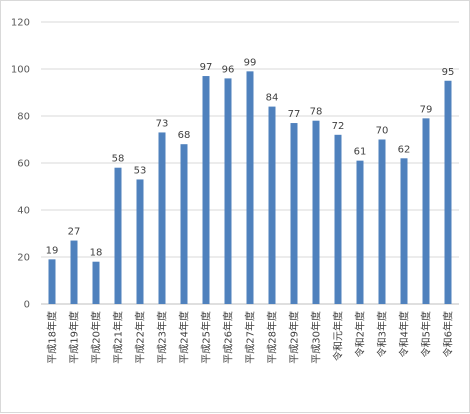 This screenshot has height=414, width=470. I want to click on x-tick-label: 平成23年度, so click(162, 337).